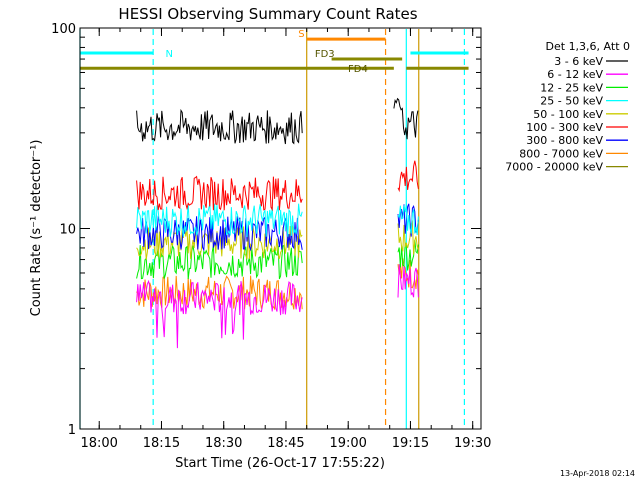 The height and width of the screenshot is (480, 640). I want to click on flag-label: S, so click(301, 34).